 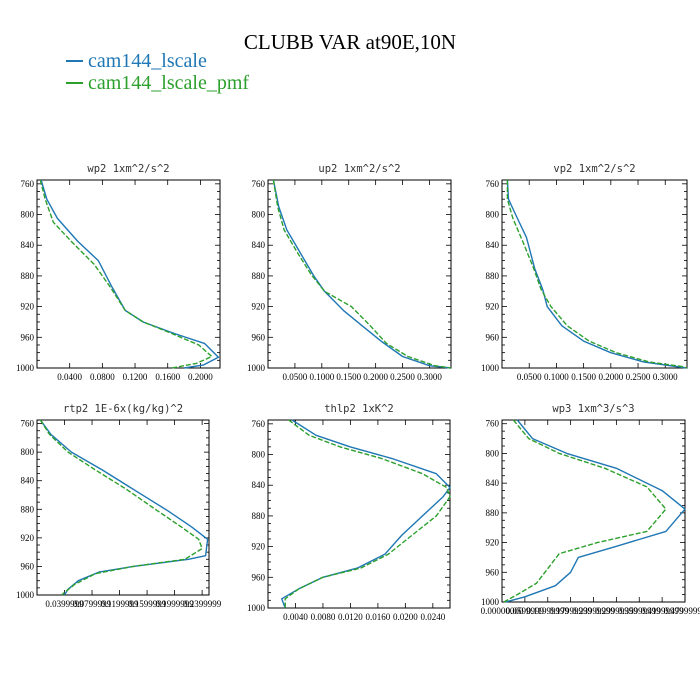 I want to click on x-tick-label: 0.2399999, so click(x=202, y=604).